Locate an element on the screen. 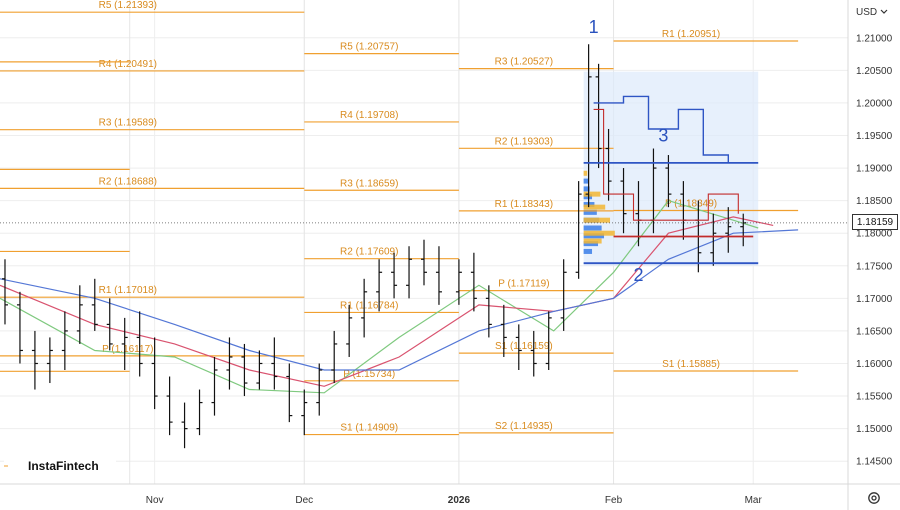 The height and width of the screenshot is (510, 900). projection-steps-red is located at coordinates (666, 164).